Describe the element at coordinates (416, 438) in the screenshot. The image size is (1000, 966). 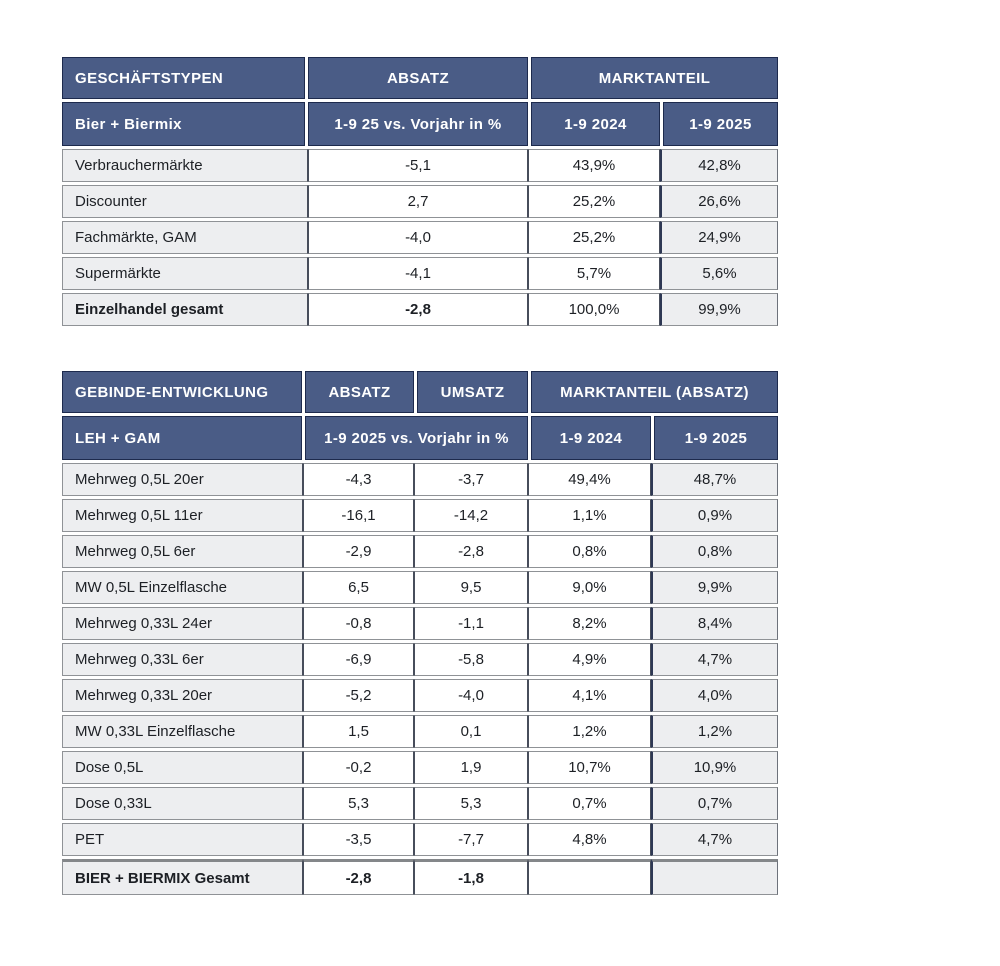
I see `subheader-vs-vorjahr: 1-9 2025 vs. Vorjahr in %` at that location.